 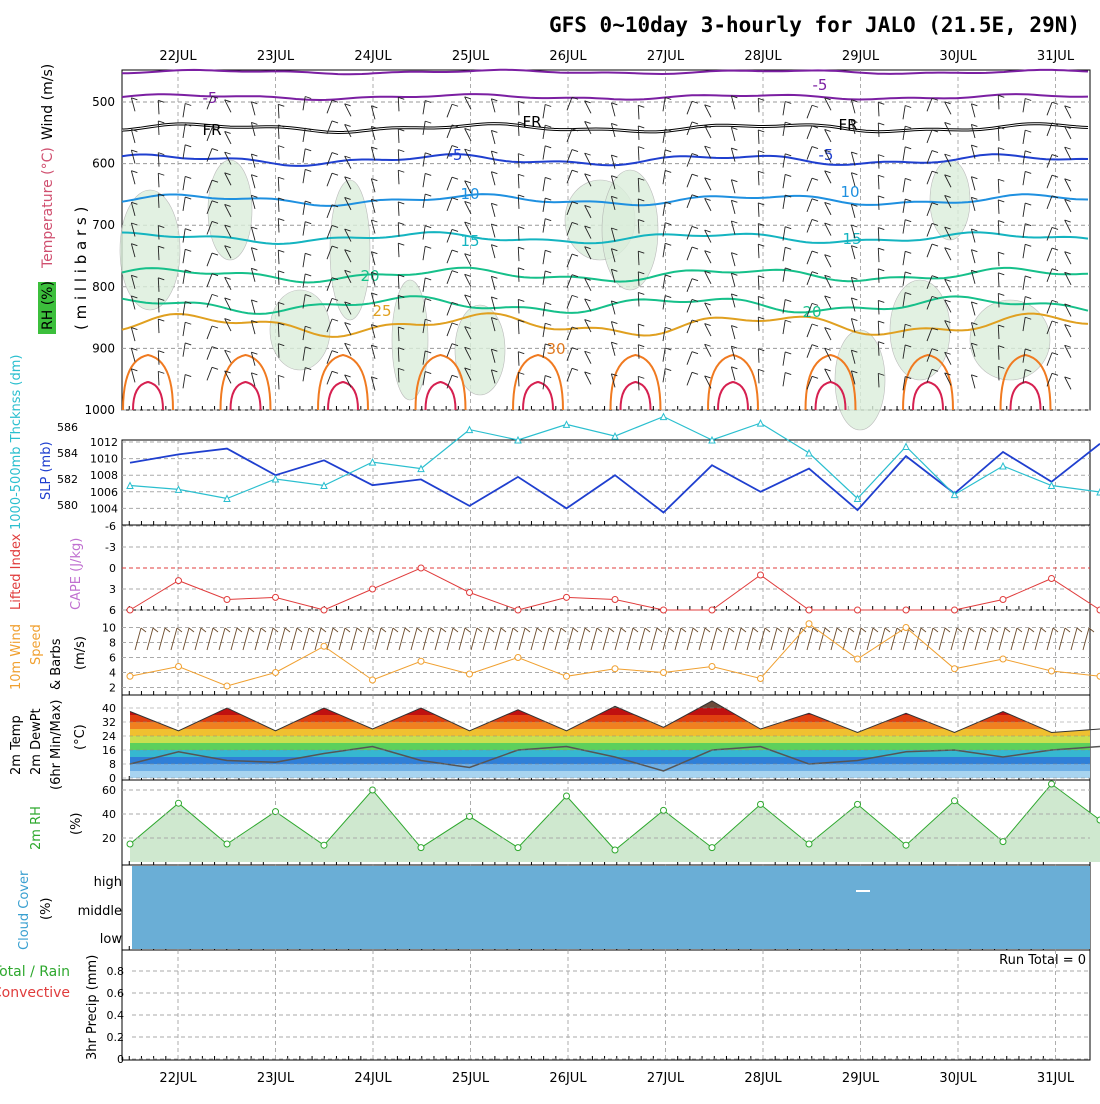 I want to click on precip-axis-label: 3hr Precip (mm), so click(x=92, y=1007).